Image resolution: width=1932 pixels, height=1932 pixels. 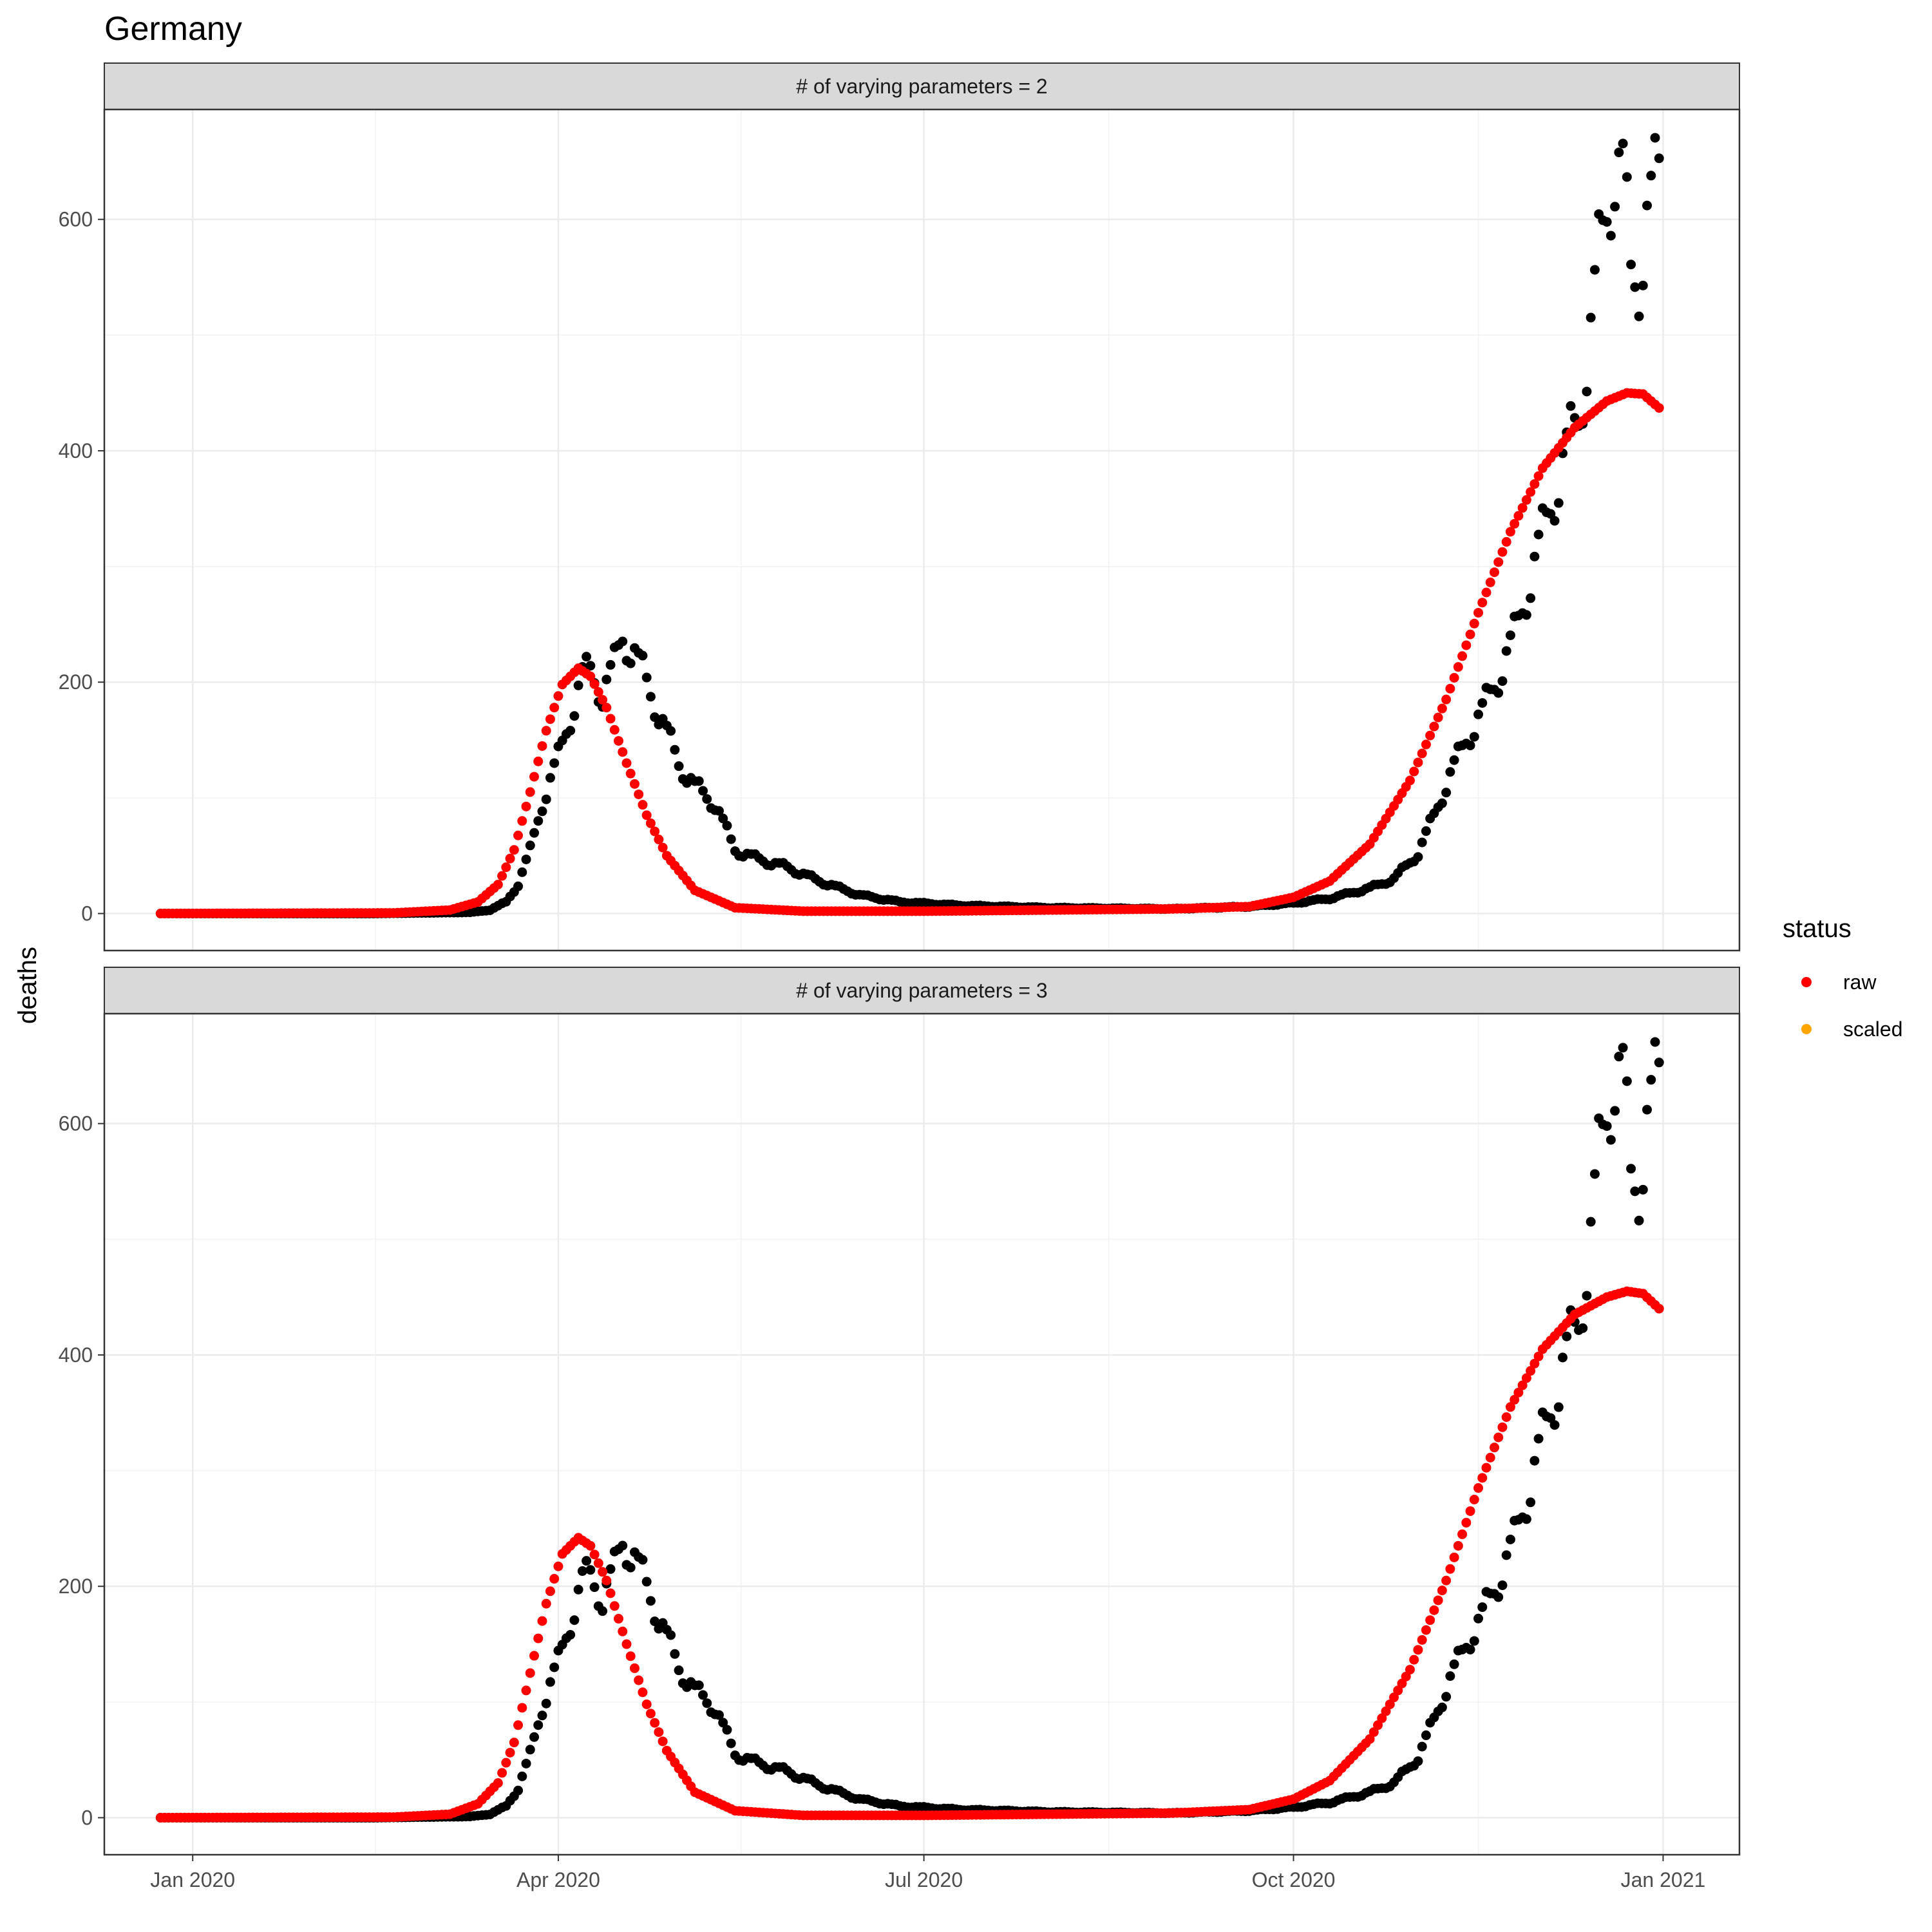 I want to click on facet-strip, so click(x=922, y=86).